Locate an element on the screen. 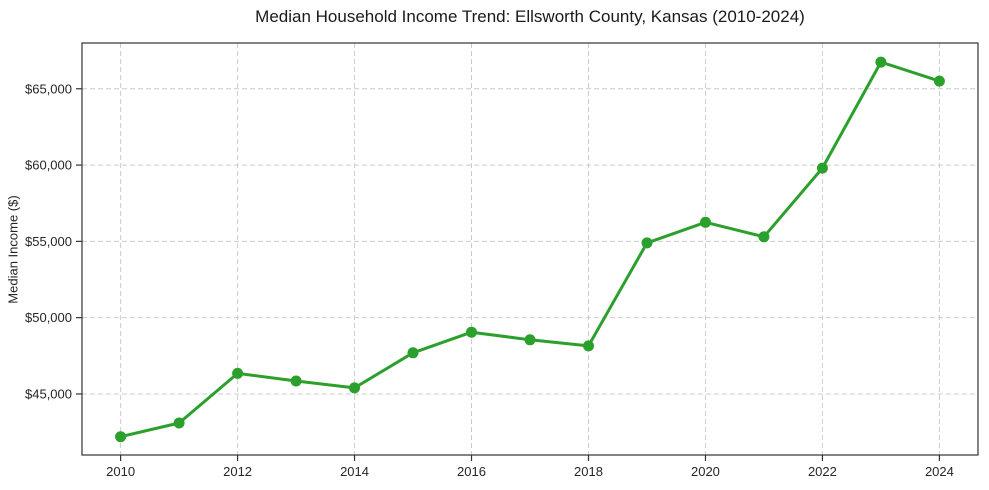 This screenshot has height=490, width=989. x-tick-label: 2010 is located at coordinates (120, 471).